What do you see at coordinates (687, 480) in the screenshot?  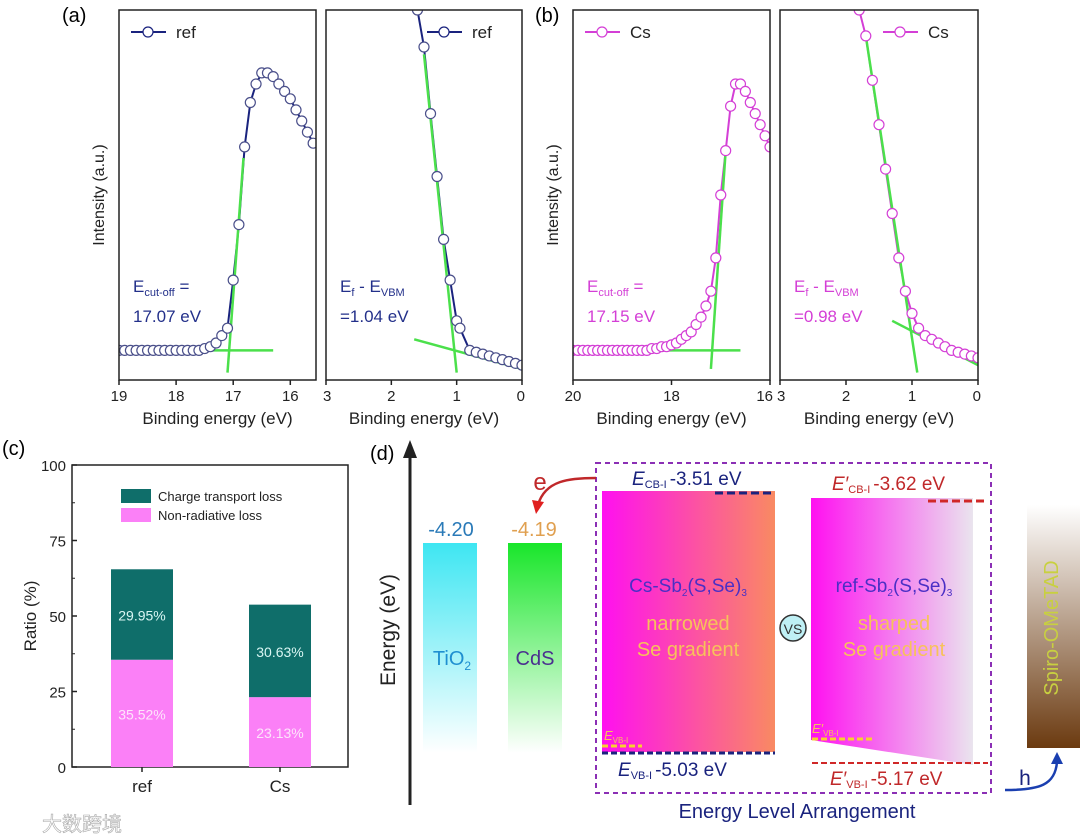 I see `cs-cb-label: ECB-I -3.51 eV` at bounding box center [687, 480].